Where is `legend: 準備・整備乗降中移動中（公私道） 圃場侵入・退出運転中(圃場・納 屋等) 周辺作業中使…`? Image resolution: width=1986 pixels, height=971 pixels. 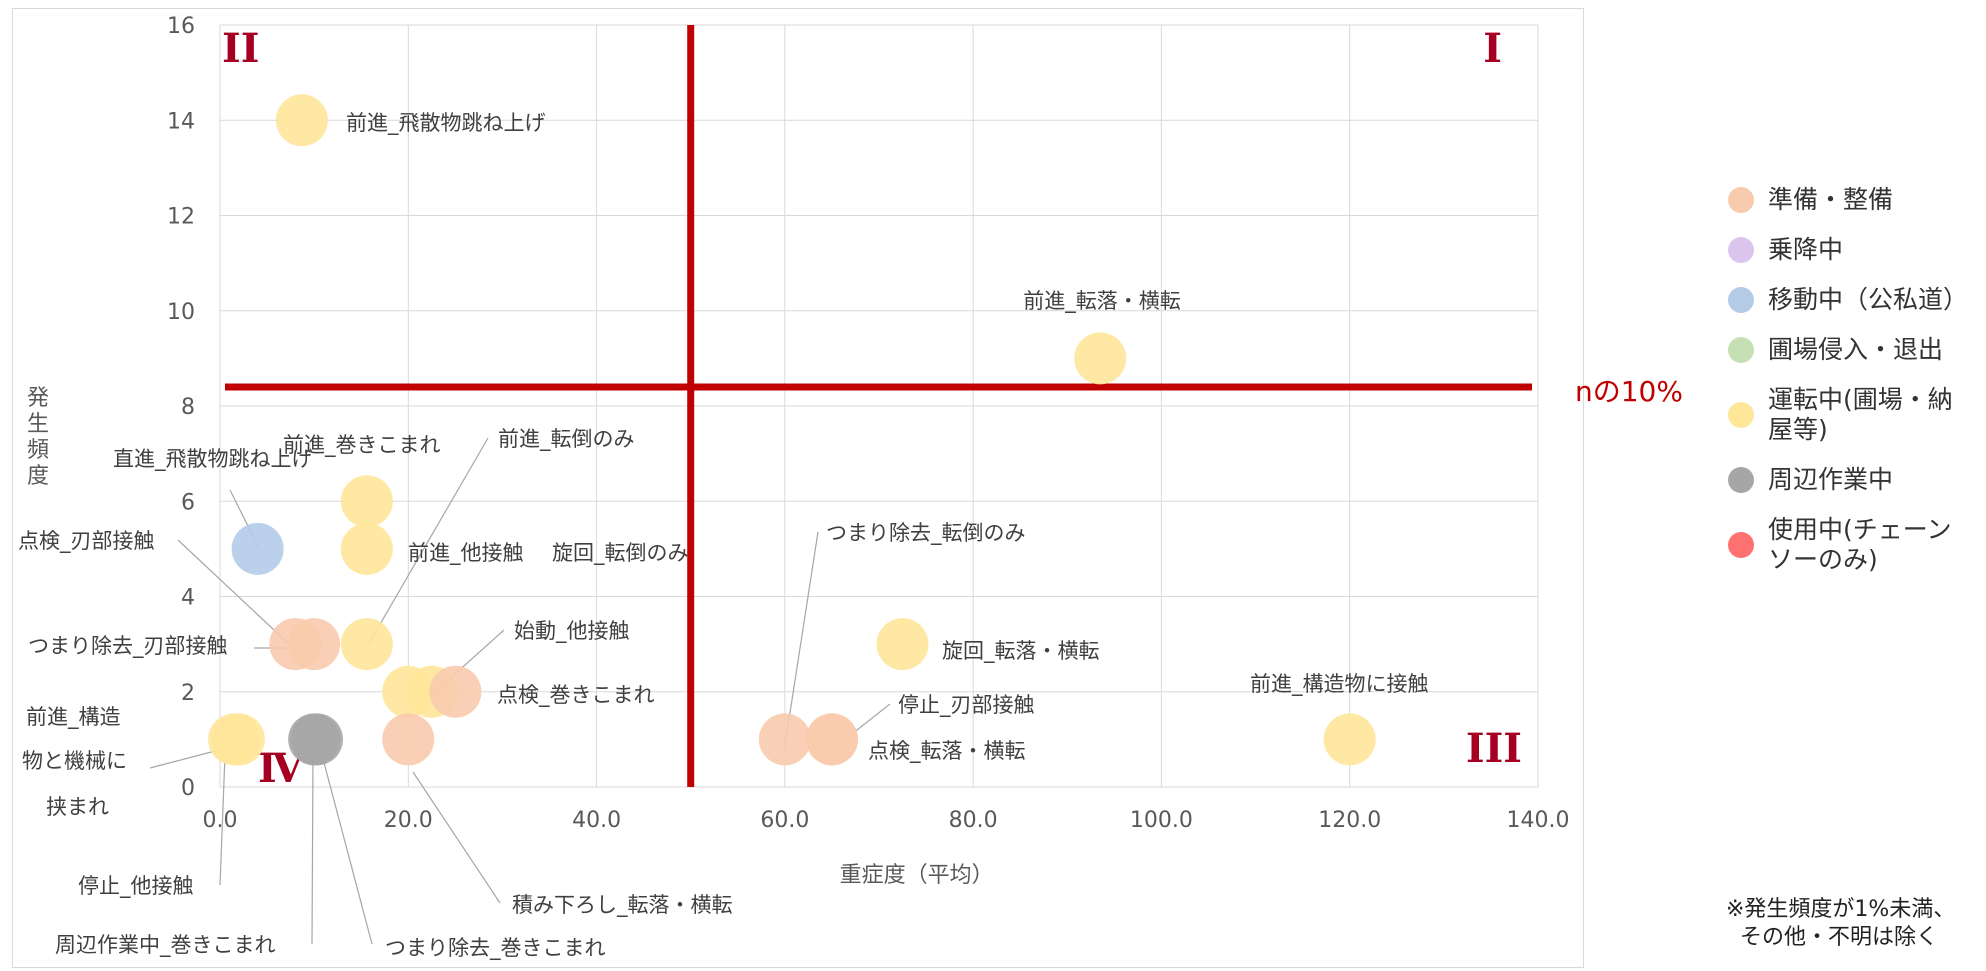 legend: 準備・整備乗降中移動中（公私道） 圃場侵入・退出運転中(圃場・納 屋等) 周辺作業中使… is located at coordinates (1857, 390).